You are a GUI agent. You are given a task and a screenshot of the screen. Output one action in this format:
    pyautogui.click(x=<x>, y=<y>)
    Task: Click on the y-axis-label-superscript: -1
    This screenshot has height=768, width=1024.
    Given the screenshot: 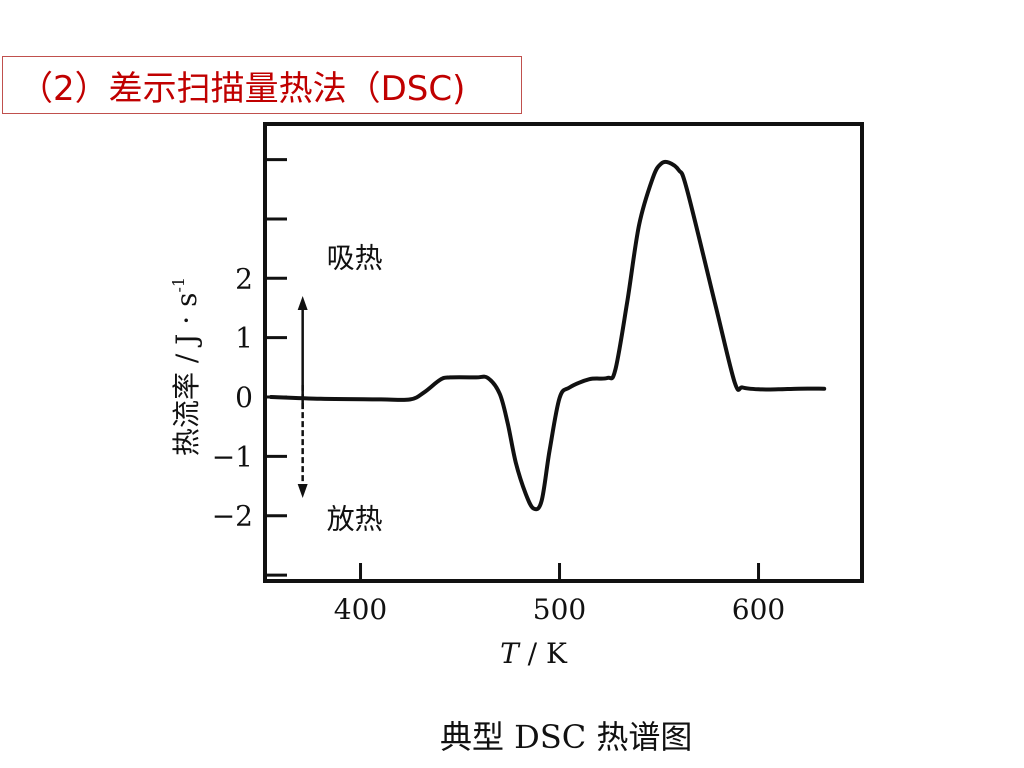 What is the action you would take?
    pyautogui.click(x=178, y=285)
    